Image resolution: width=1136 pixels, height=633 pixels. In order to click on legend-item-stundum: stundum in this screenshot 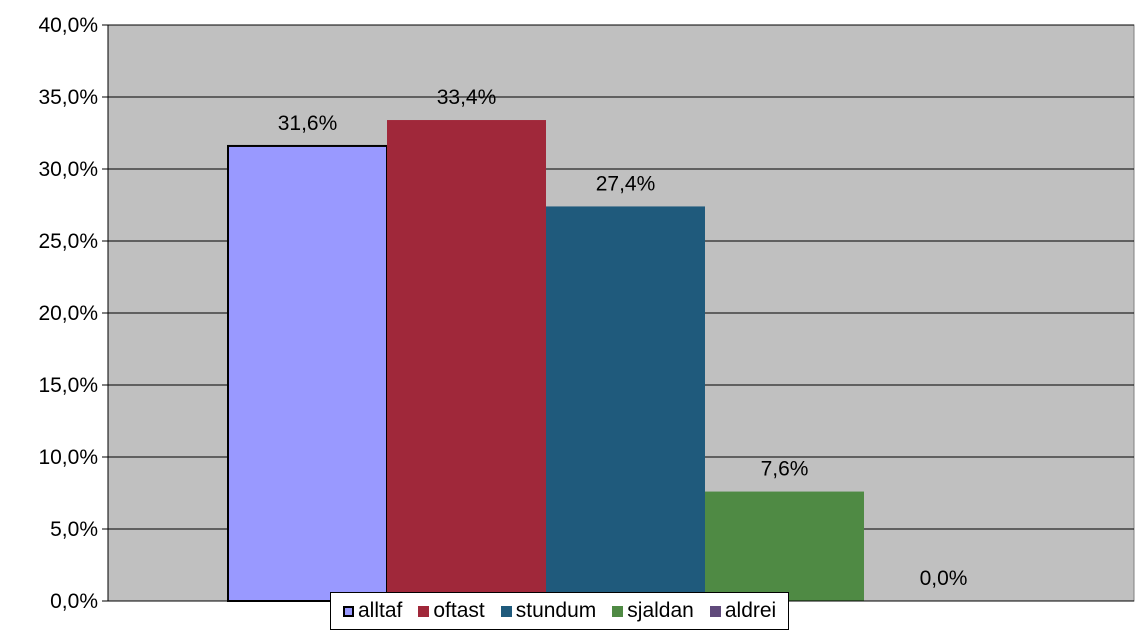, I will do `click(548, 611)`.